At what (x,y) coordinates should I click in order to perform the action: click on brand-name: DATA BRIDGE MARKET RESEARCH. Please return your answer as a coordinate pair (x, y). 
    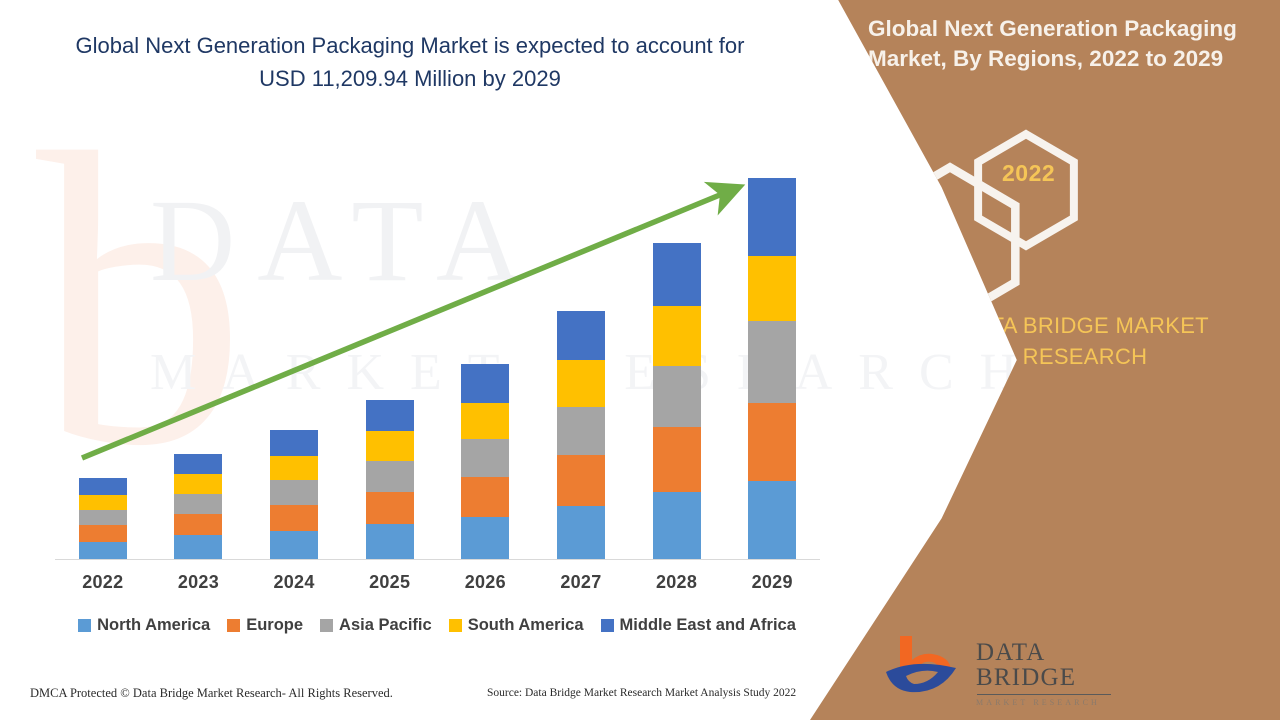
    Looking at the image, I should click on (1085, 341).